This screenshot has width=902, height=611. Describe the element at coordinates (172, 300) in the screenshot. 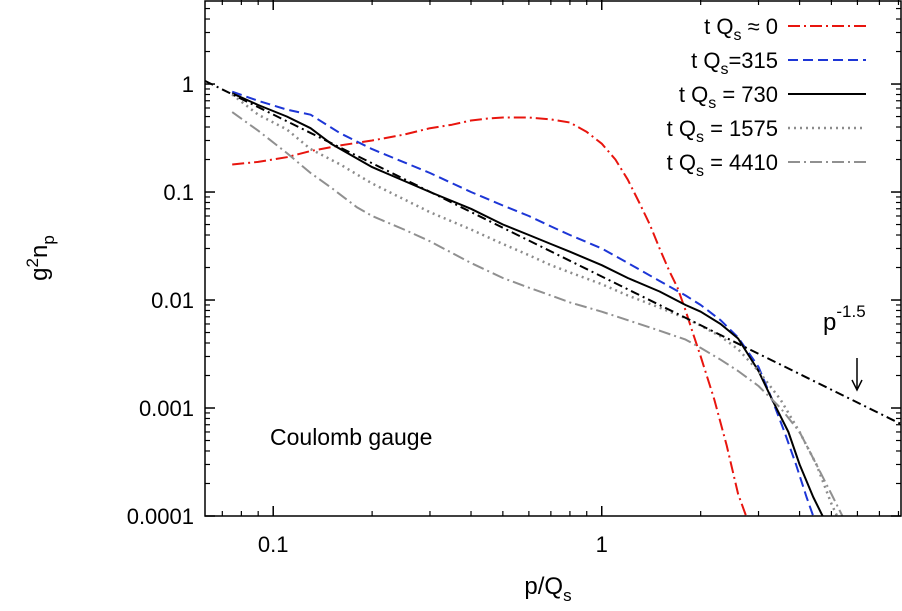

I see `y-tick-label: 0.01` at that location.